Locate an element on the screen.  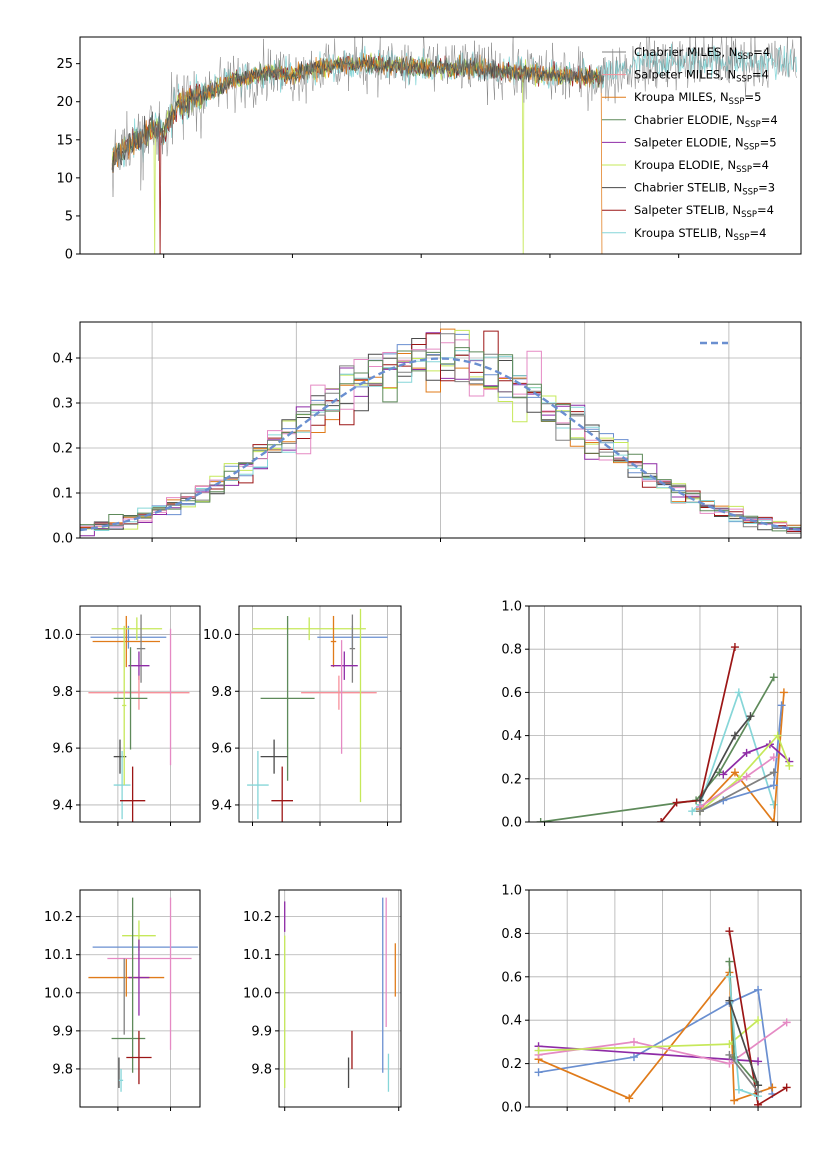
legend-entry: Chabrier ELODIE, NSSP=4 is located at coordinates (706, 121).